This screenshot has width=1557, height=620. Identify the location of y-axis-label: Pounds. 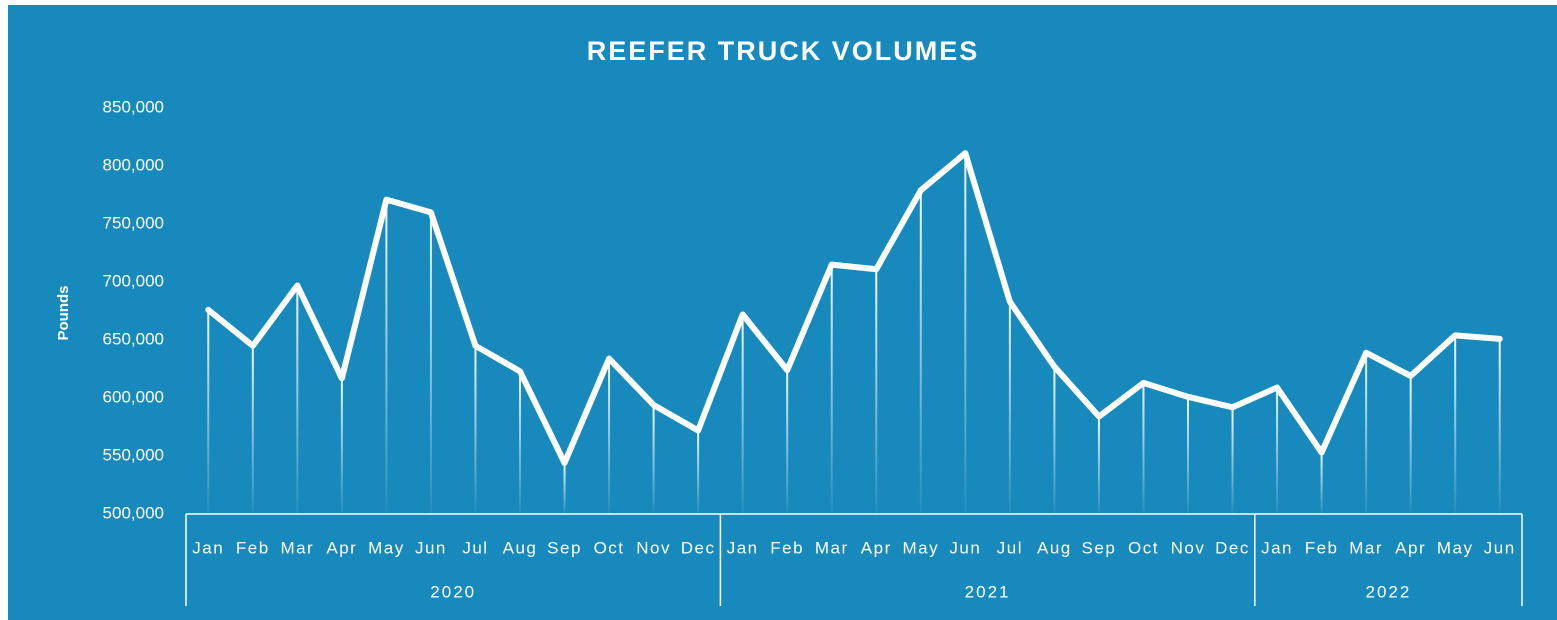
(63, 313).